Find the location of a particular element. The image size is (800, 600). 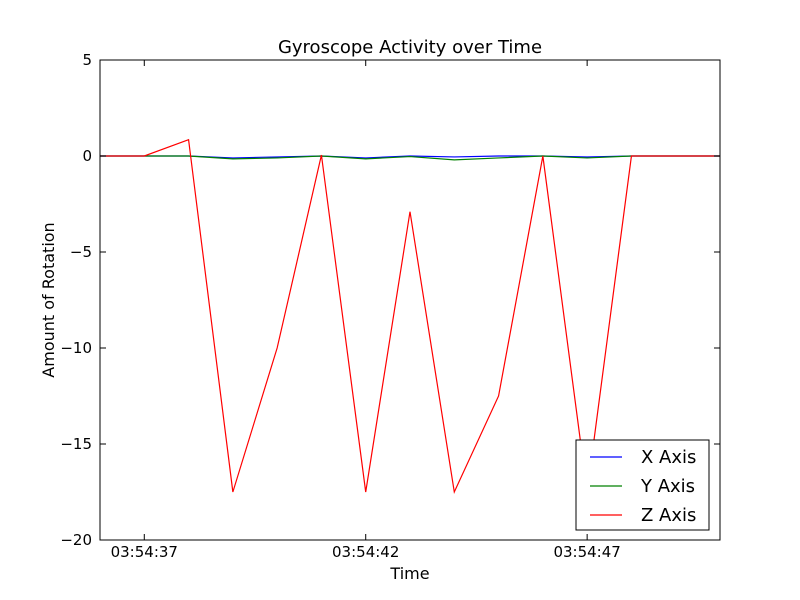

y-tick-label: −5 is located at coordinates (81, 252).